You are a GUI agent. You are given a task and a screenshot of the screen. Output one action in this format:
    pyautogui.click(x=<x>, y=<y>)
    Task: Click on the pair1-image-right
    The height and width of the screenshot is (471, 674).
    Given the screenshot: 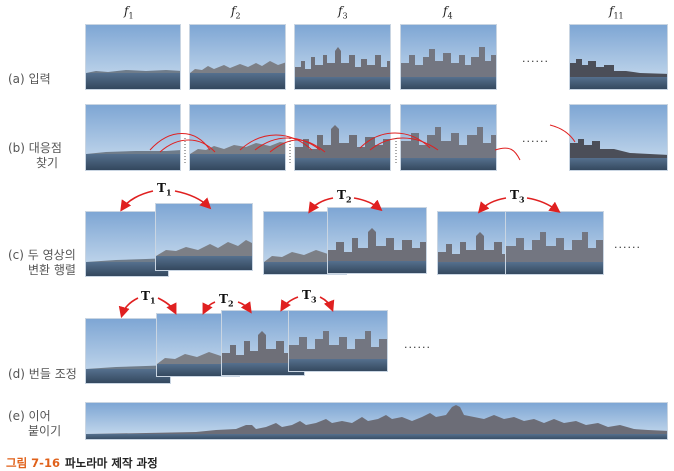 What is the action you would take?
    pyautogui.click(x=204, y=237)
    